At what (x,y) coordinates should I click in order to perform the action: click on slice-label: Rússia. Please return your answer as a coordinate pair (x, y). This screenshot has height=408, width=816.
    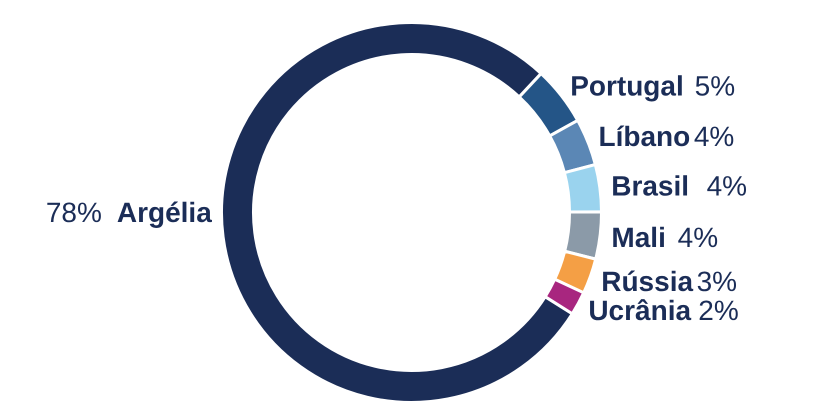
    Looking at the image, I should click on (647, 281).